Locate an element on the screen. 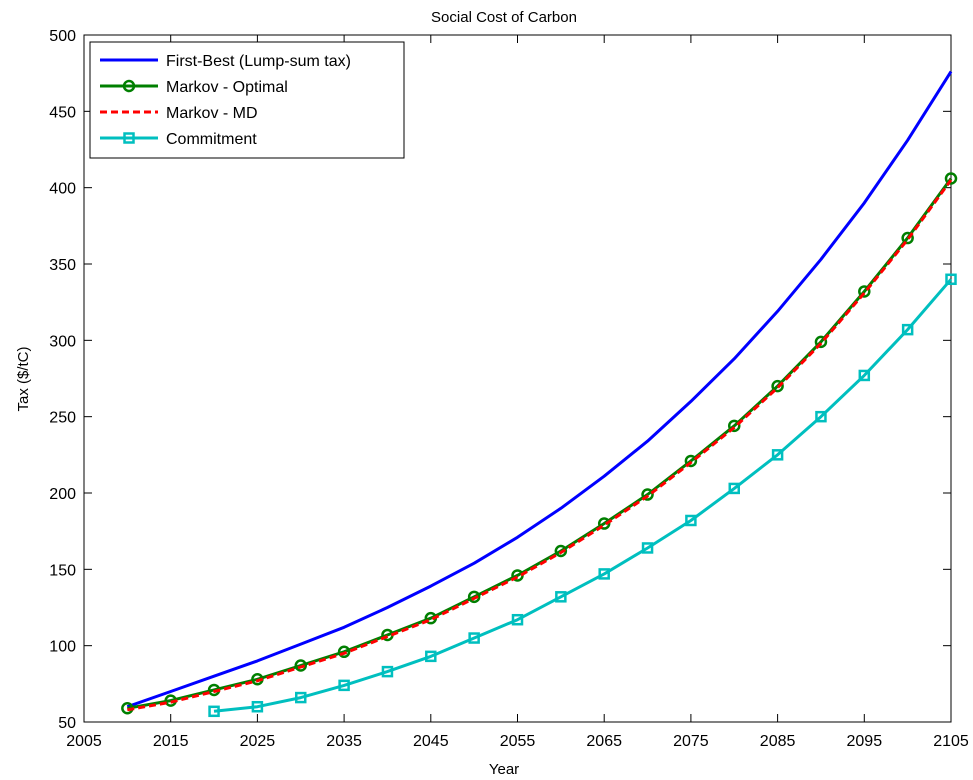  legend-label: Commitment is located at coordinates (211, 139).